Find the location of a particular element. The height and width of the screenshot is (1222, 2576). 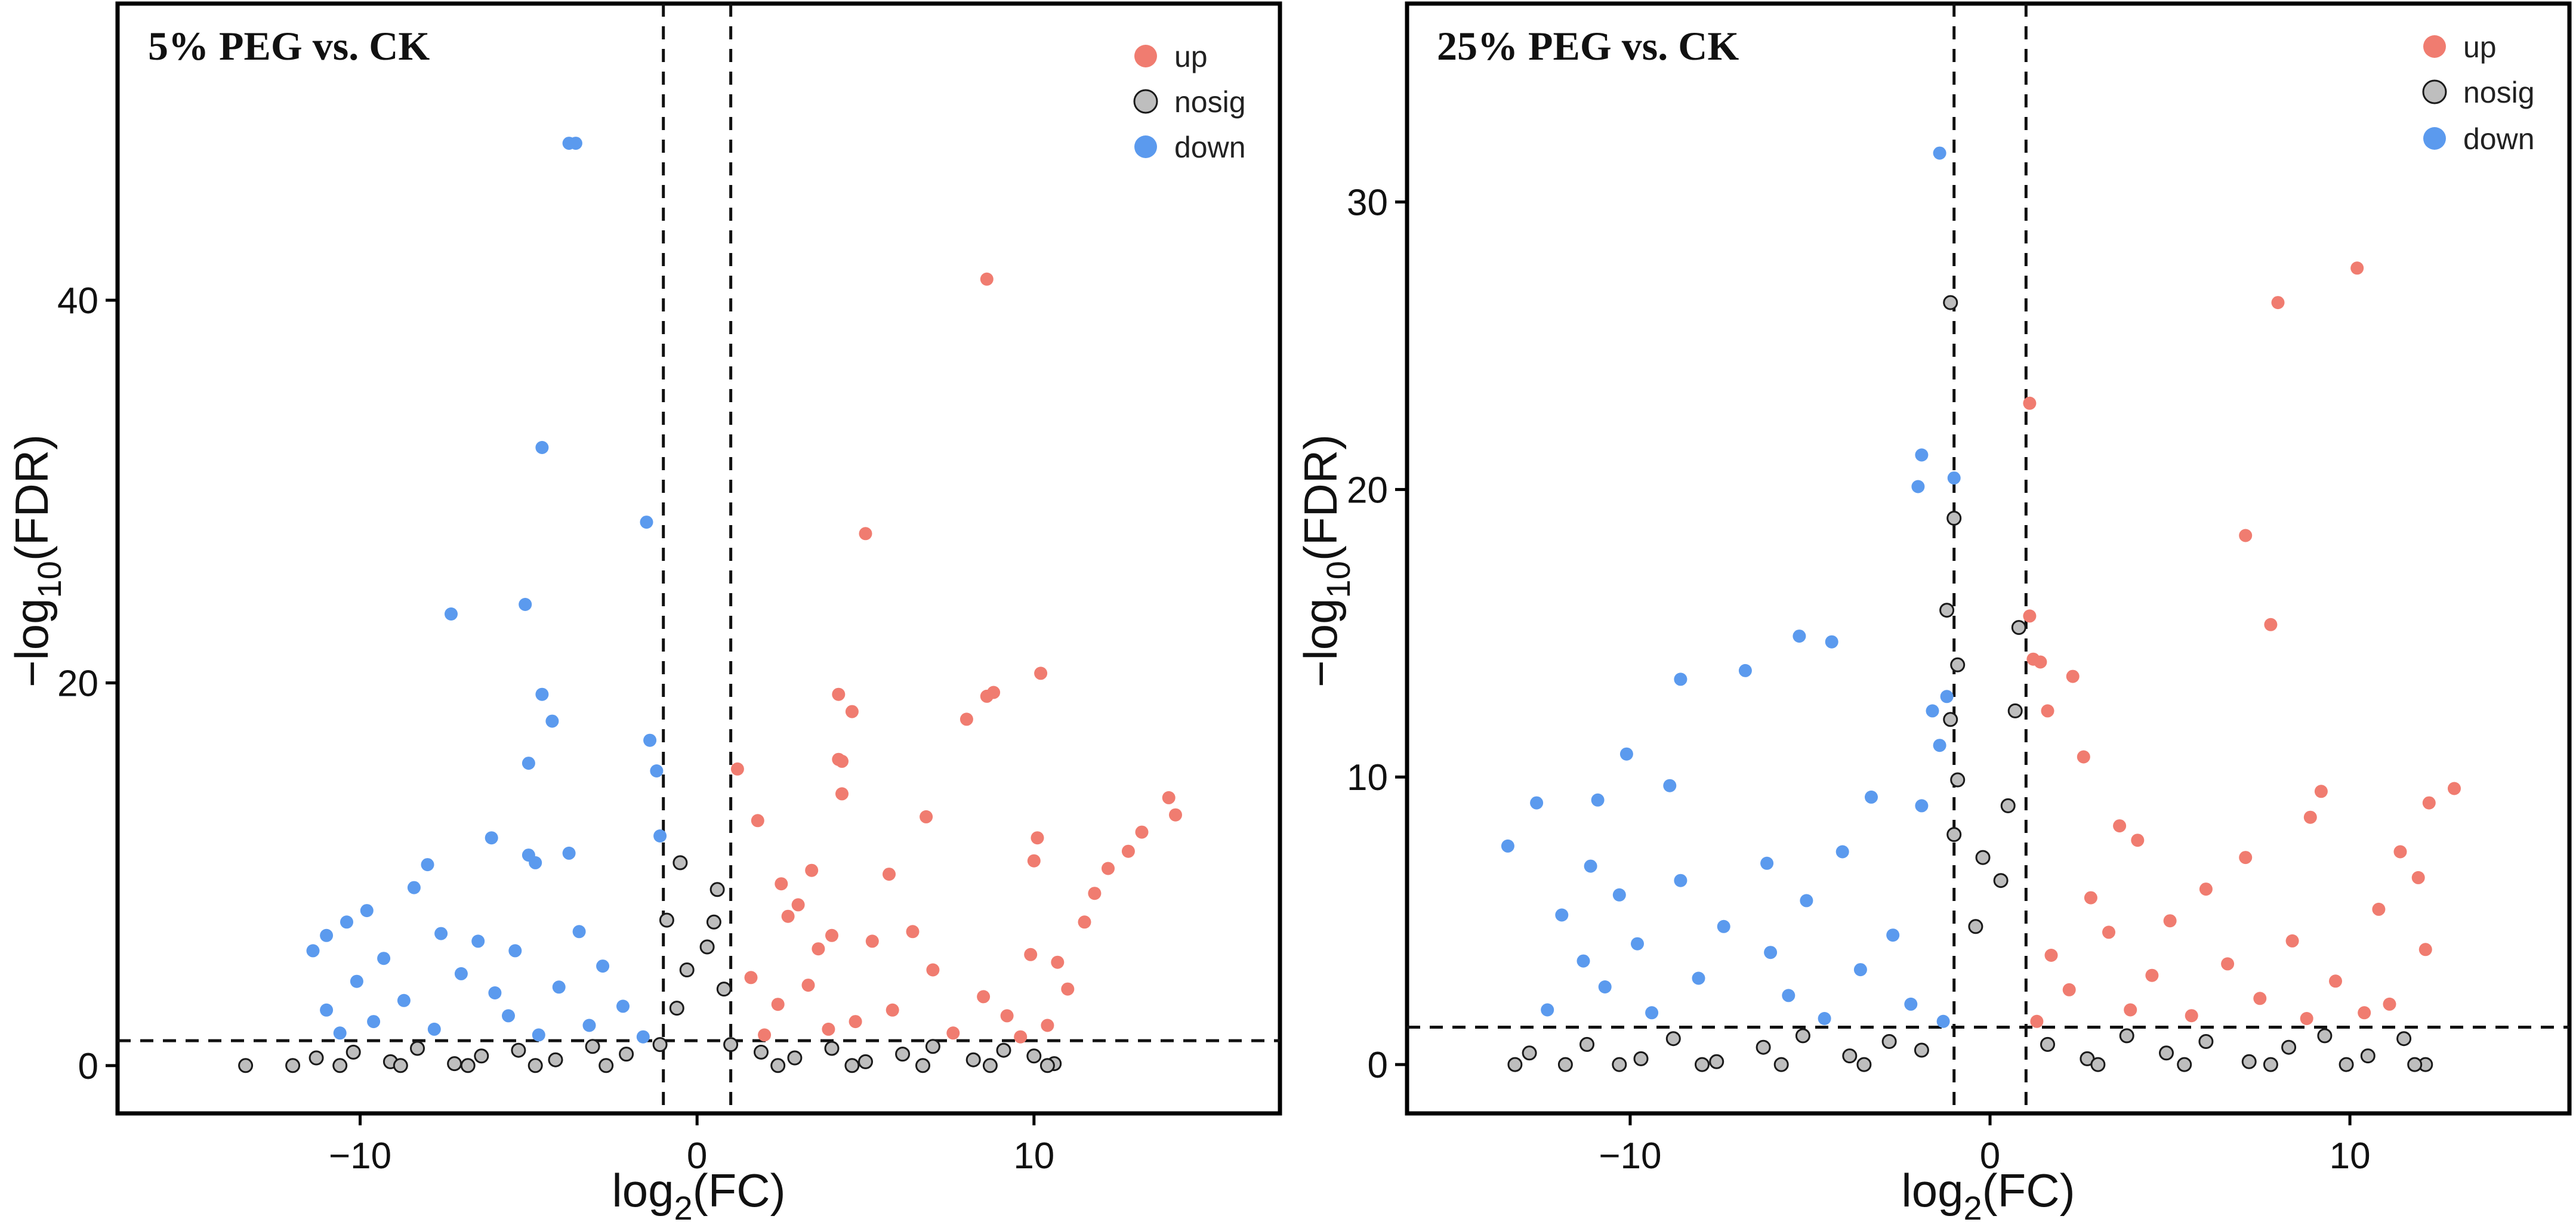

legend: up nosig down is located at coordinates (1189, 102).